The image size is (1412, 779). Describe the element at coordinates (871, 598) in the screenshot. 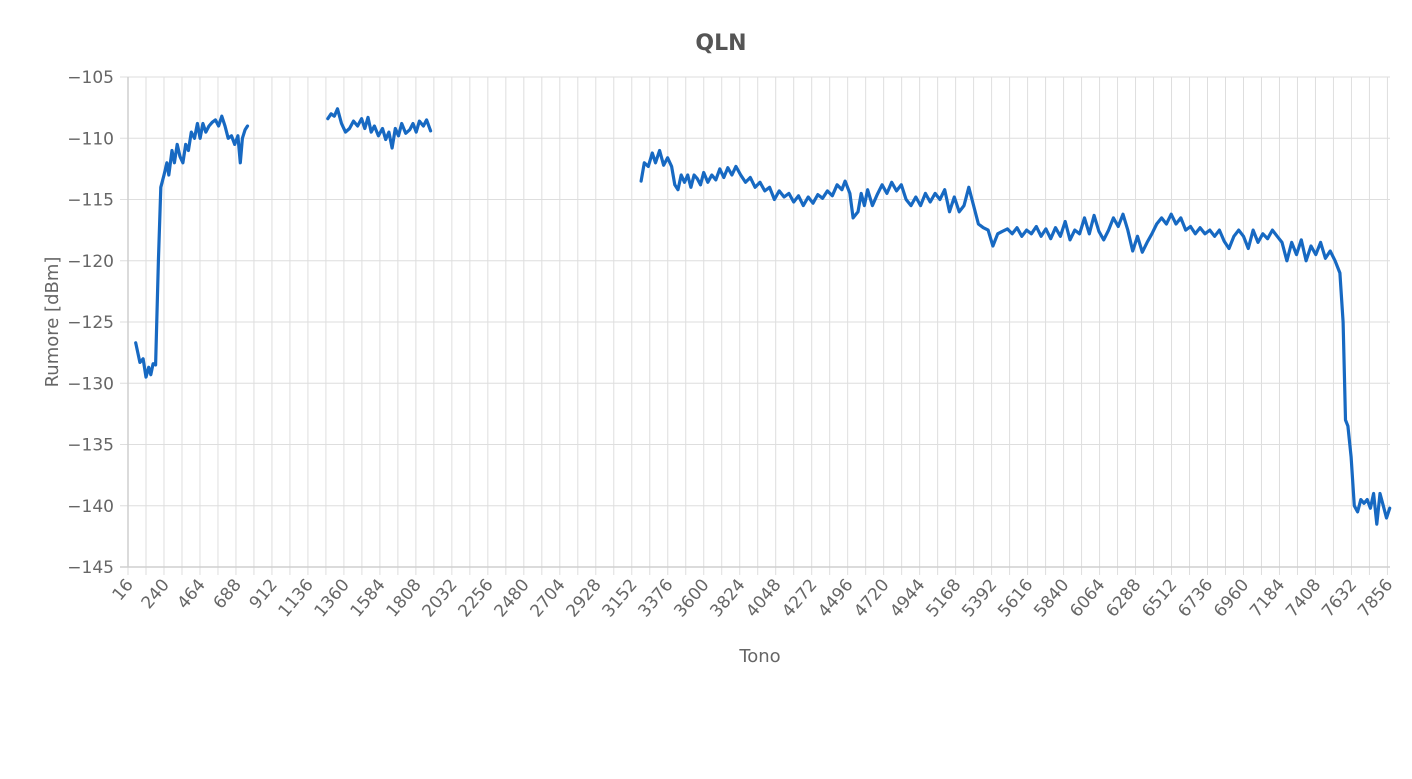

I see `x-tick-label: 4720` at that location.